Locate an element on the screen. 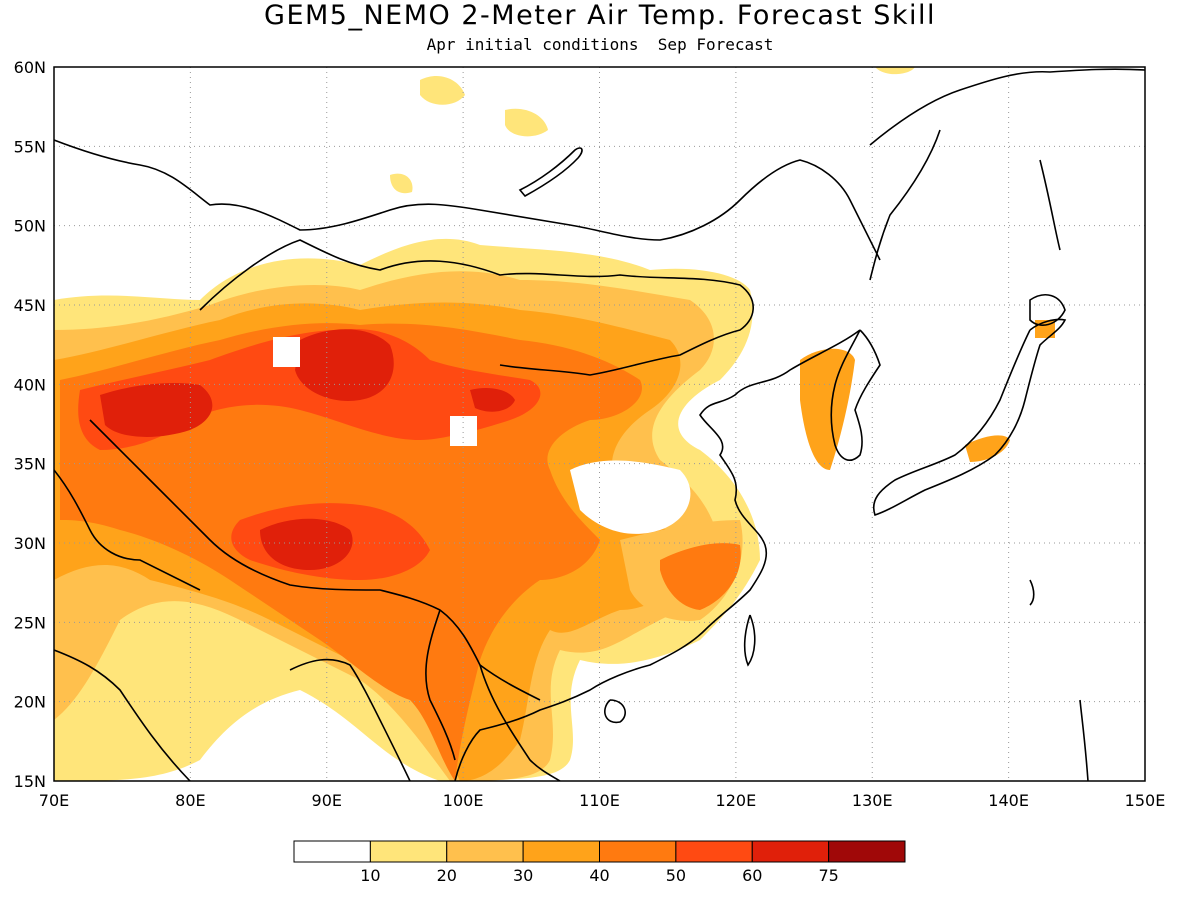 This screenshot has width=1200, height=900. colorbar-label: 20 is located at coordinates (447, 875).